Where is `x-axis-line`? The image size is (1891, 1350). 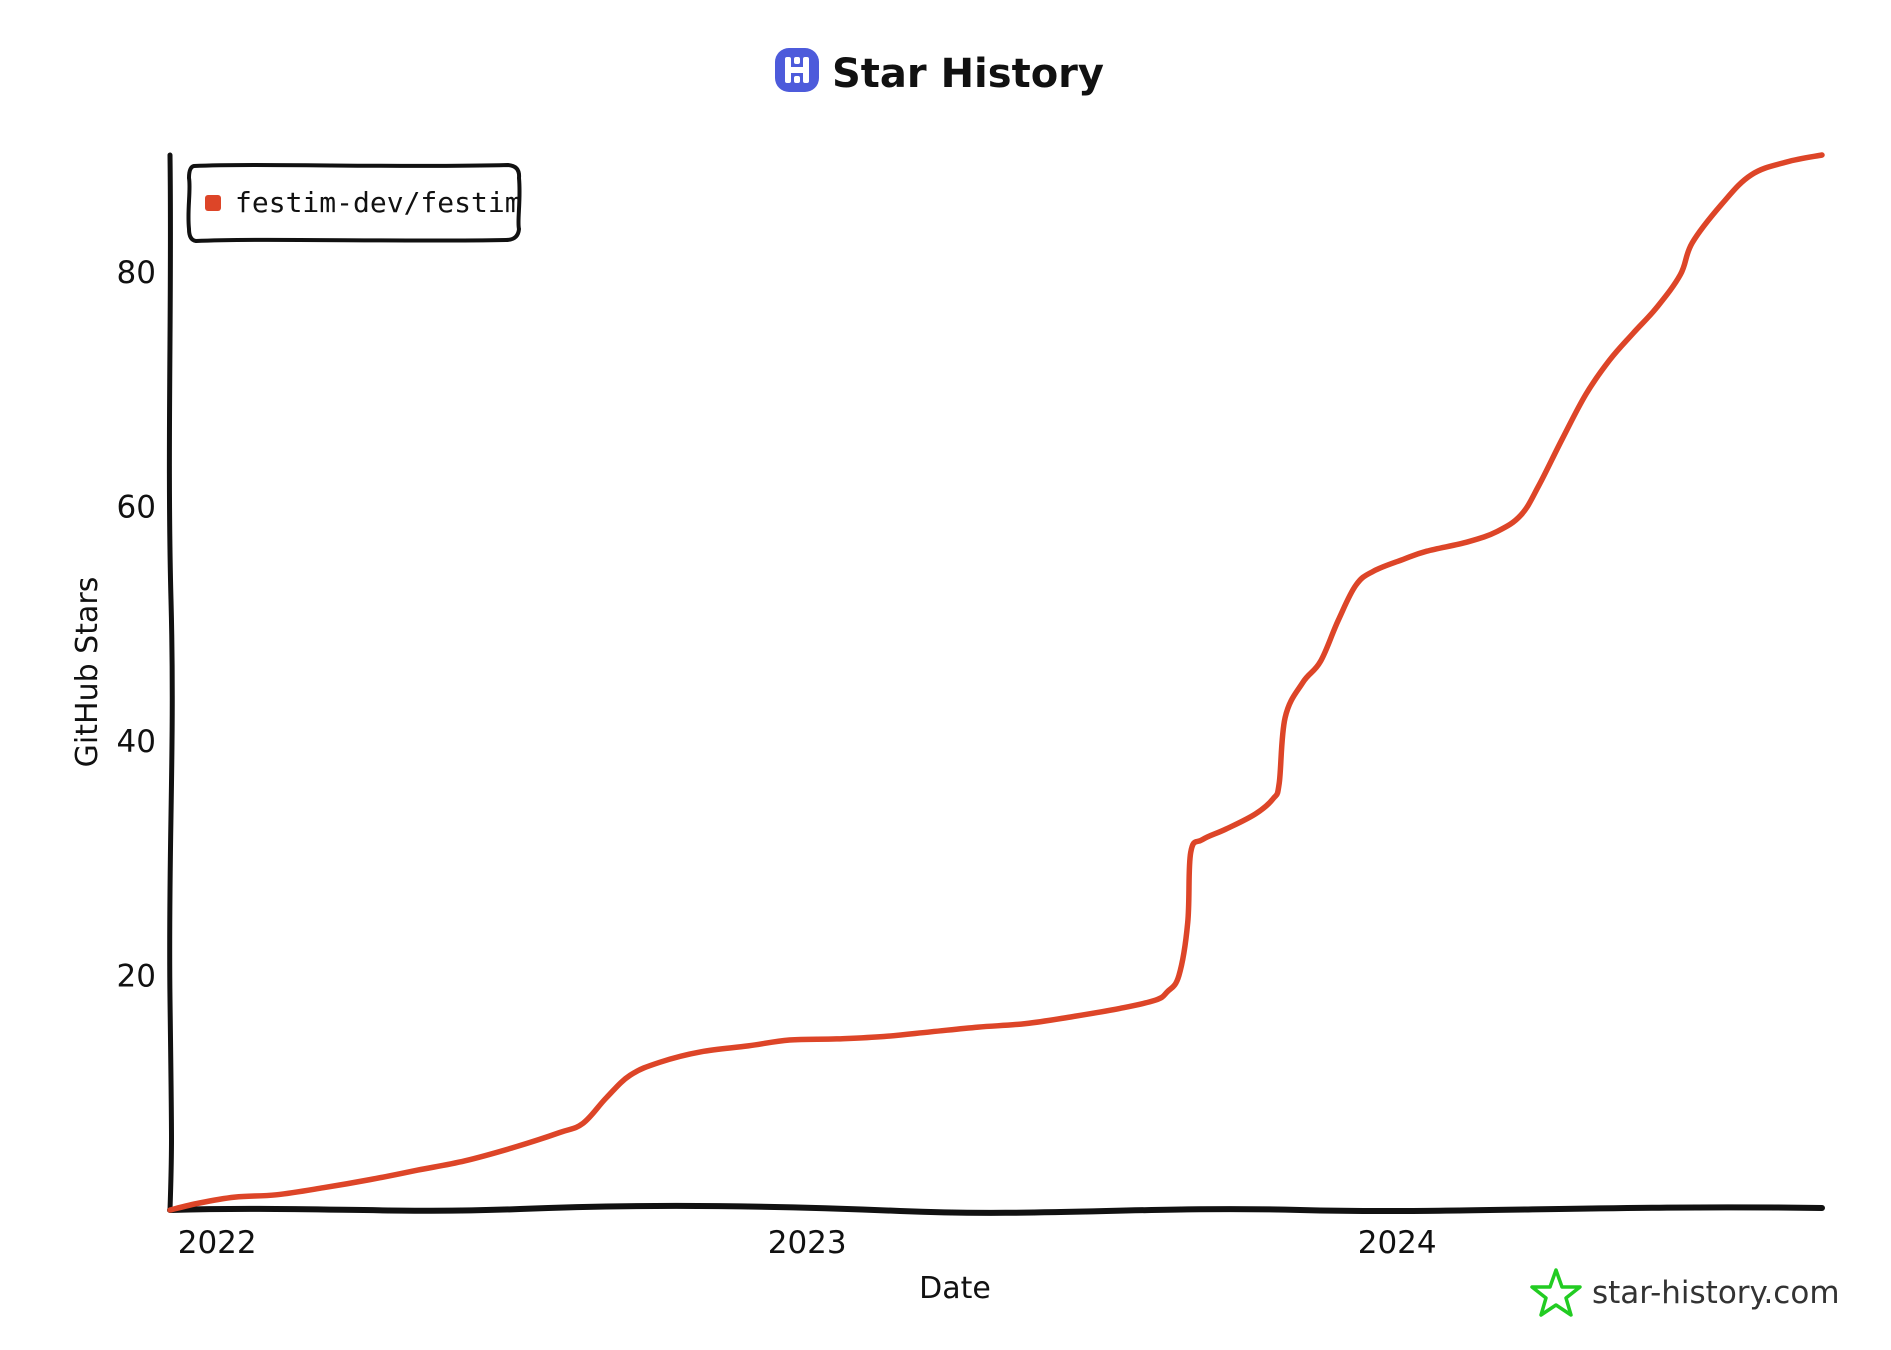 x-axis-line is located at coordinates (996, 1209).